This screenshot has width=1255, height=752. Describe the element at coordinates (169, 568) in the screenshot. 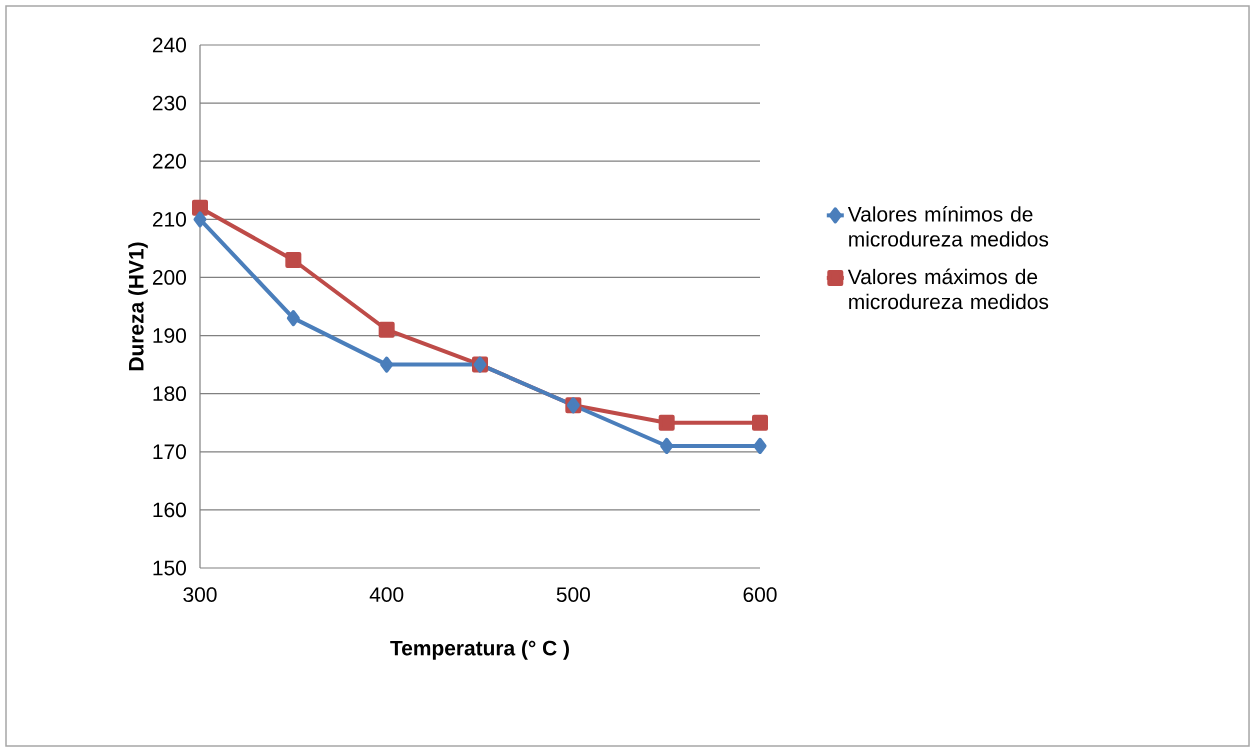

I see `y-tick-label: 150` at that location.